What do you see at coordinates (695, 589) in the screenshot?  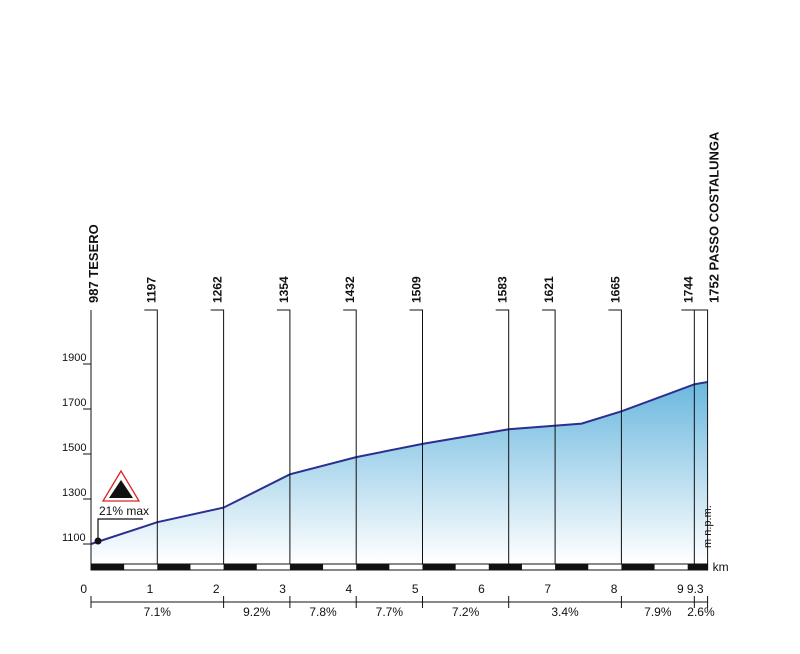 I see `km-tick-label: 9.3` at bounding box center [695, 589].